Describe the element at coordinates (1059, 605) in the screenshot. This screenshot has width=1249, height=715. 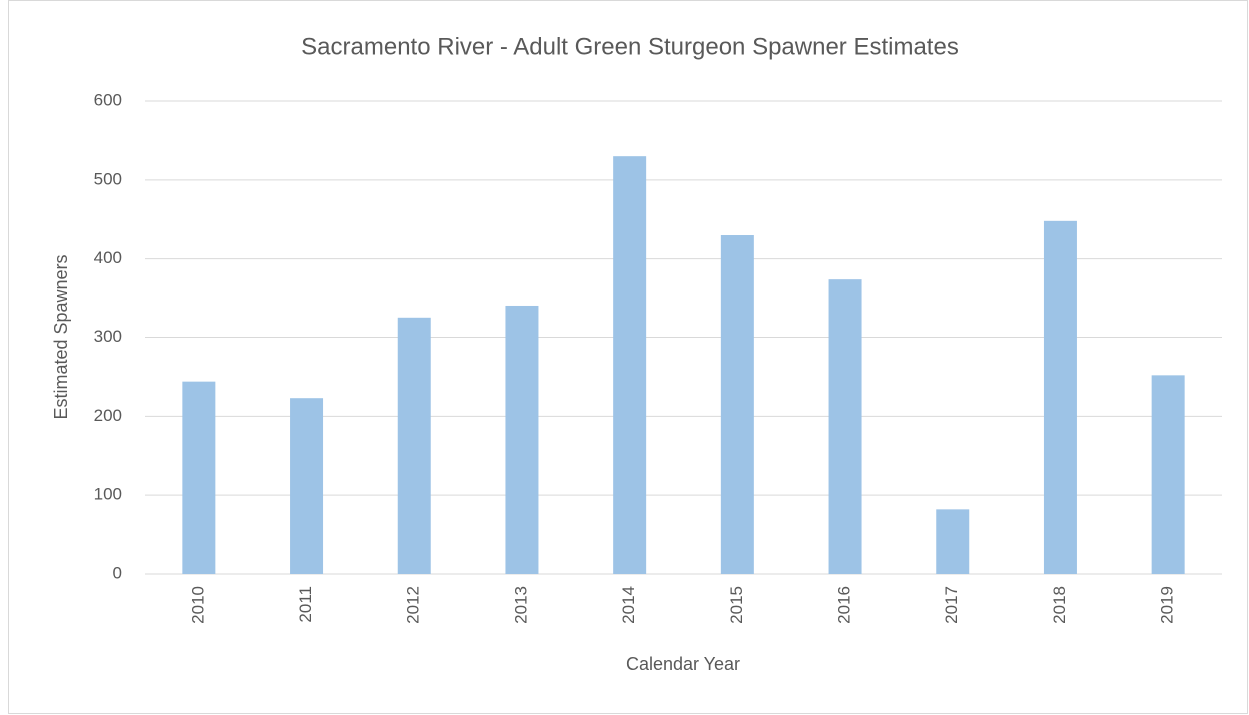
I see `x-tick-label: 2018` at that location.